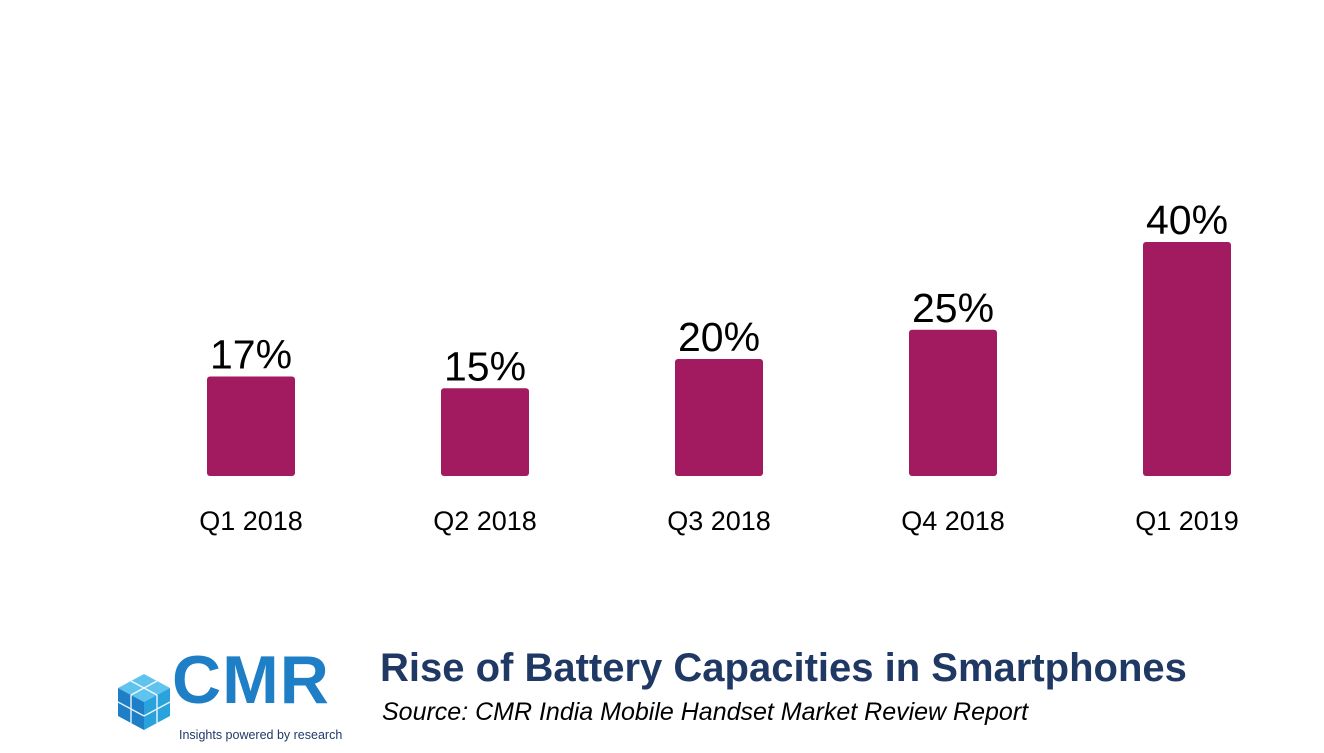 The height and width of the screenshot is (753, 1324). What do you see at coordinates (953, 521) in the screenshot?
I see `x-tick-label: Q4 2018` at bounding box center [953, 521].